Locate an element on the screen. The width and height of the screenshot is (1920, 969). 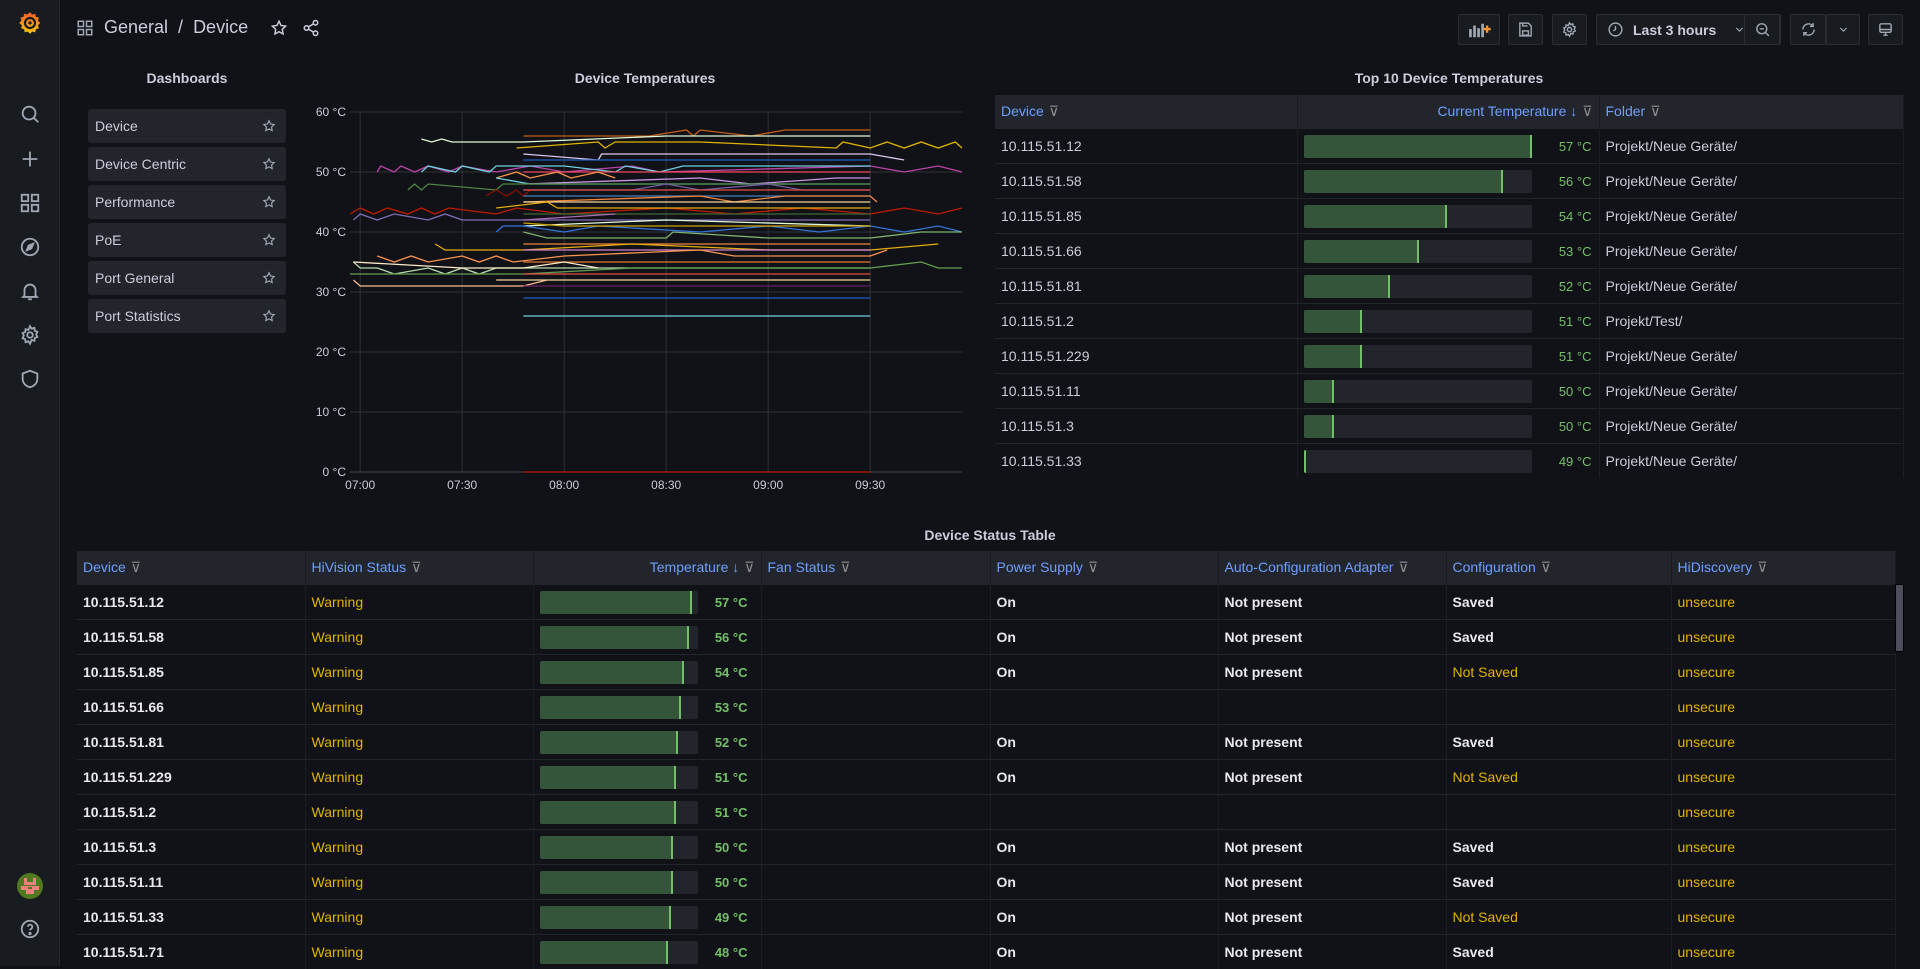
x-tick-label: 07:30 is located at coordinates (462, 485).